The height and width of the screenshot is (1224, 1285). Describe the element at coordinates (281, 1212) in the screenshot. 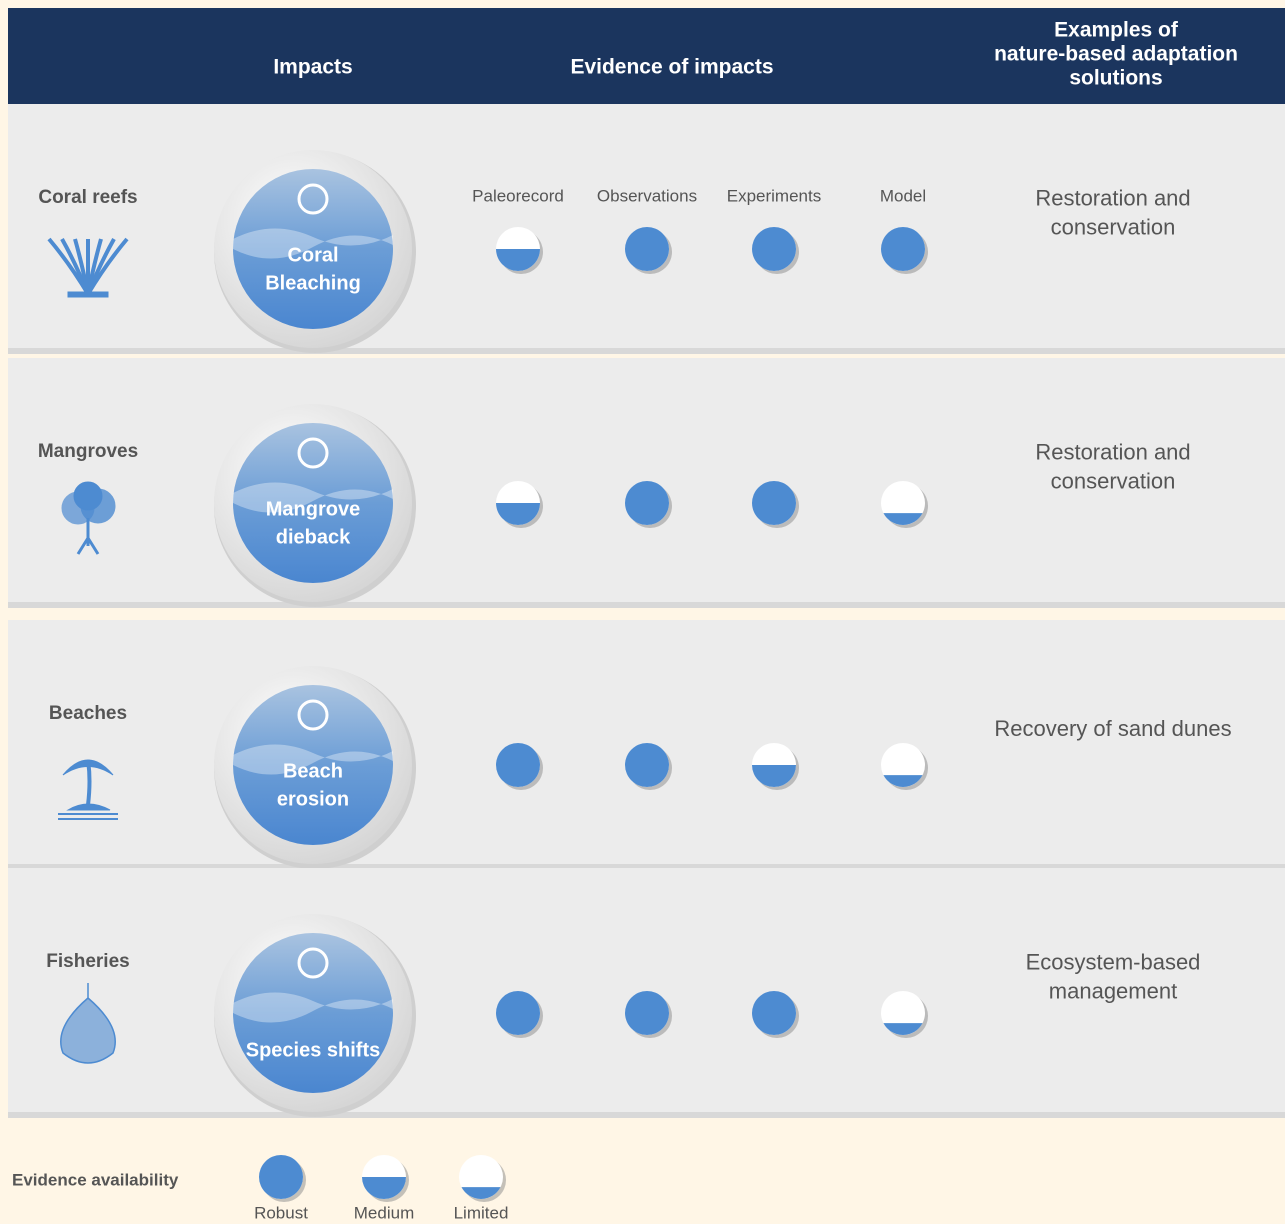

I see `legend-label: Robust` at that location.